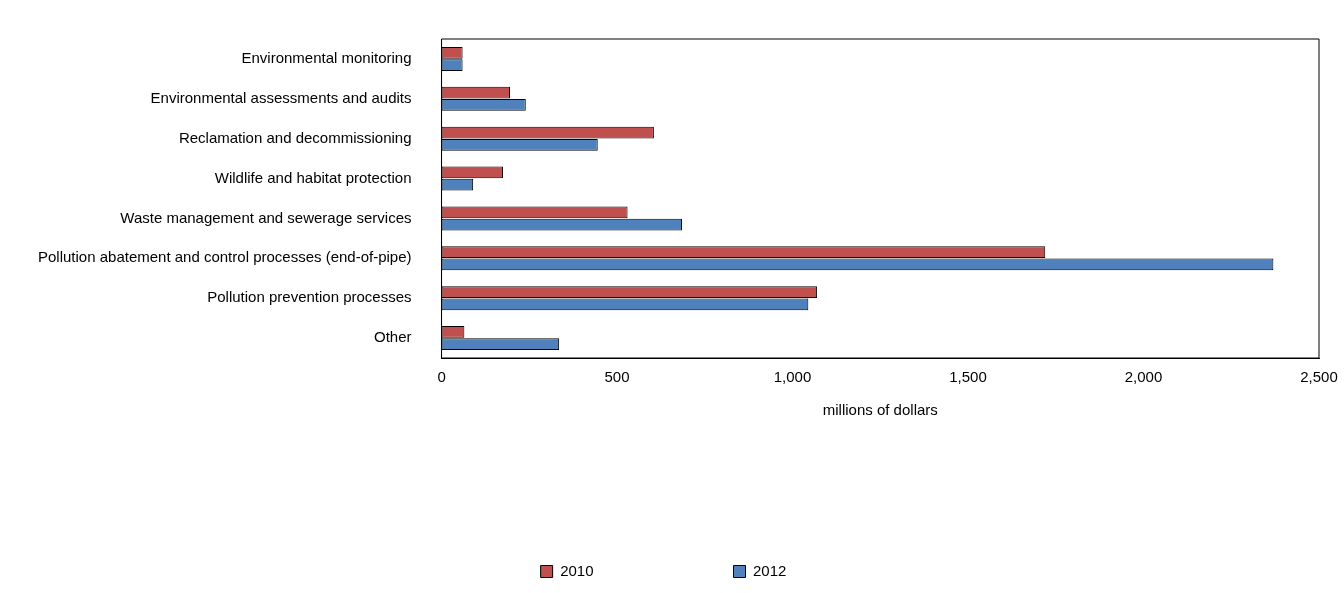 Image resolution: width=1344 pixels, height=593 pixels. What do you see at coordinates (441, 377) in the screenshot?
I see `x-tick-label: 0` at bounding box center [441, 377].